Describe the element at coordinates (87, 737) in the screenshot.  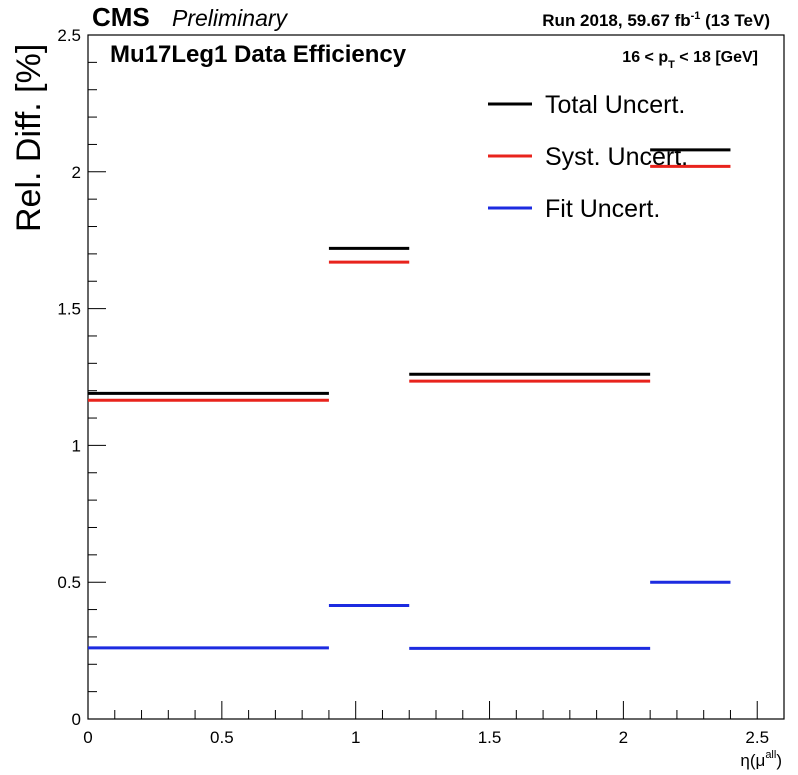
I see `x-tick-label: 0` at that location.